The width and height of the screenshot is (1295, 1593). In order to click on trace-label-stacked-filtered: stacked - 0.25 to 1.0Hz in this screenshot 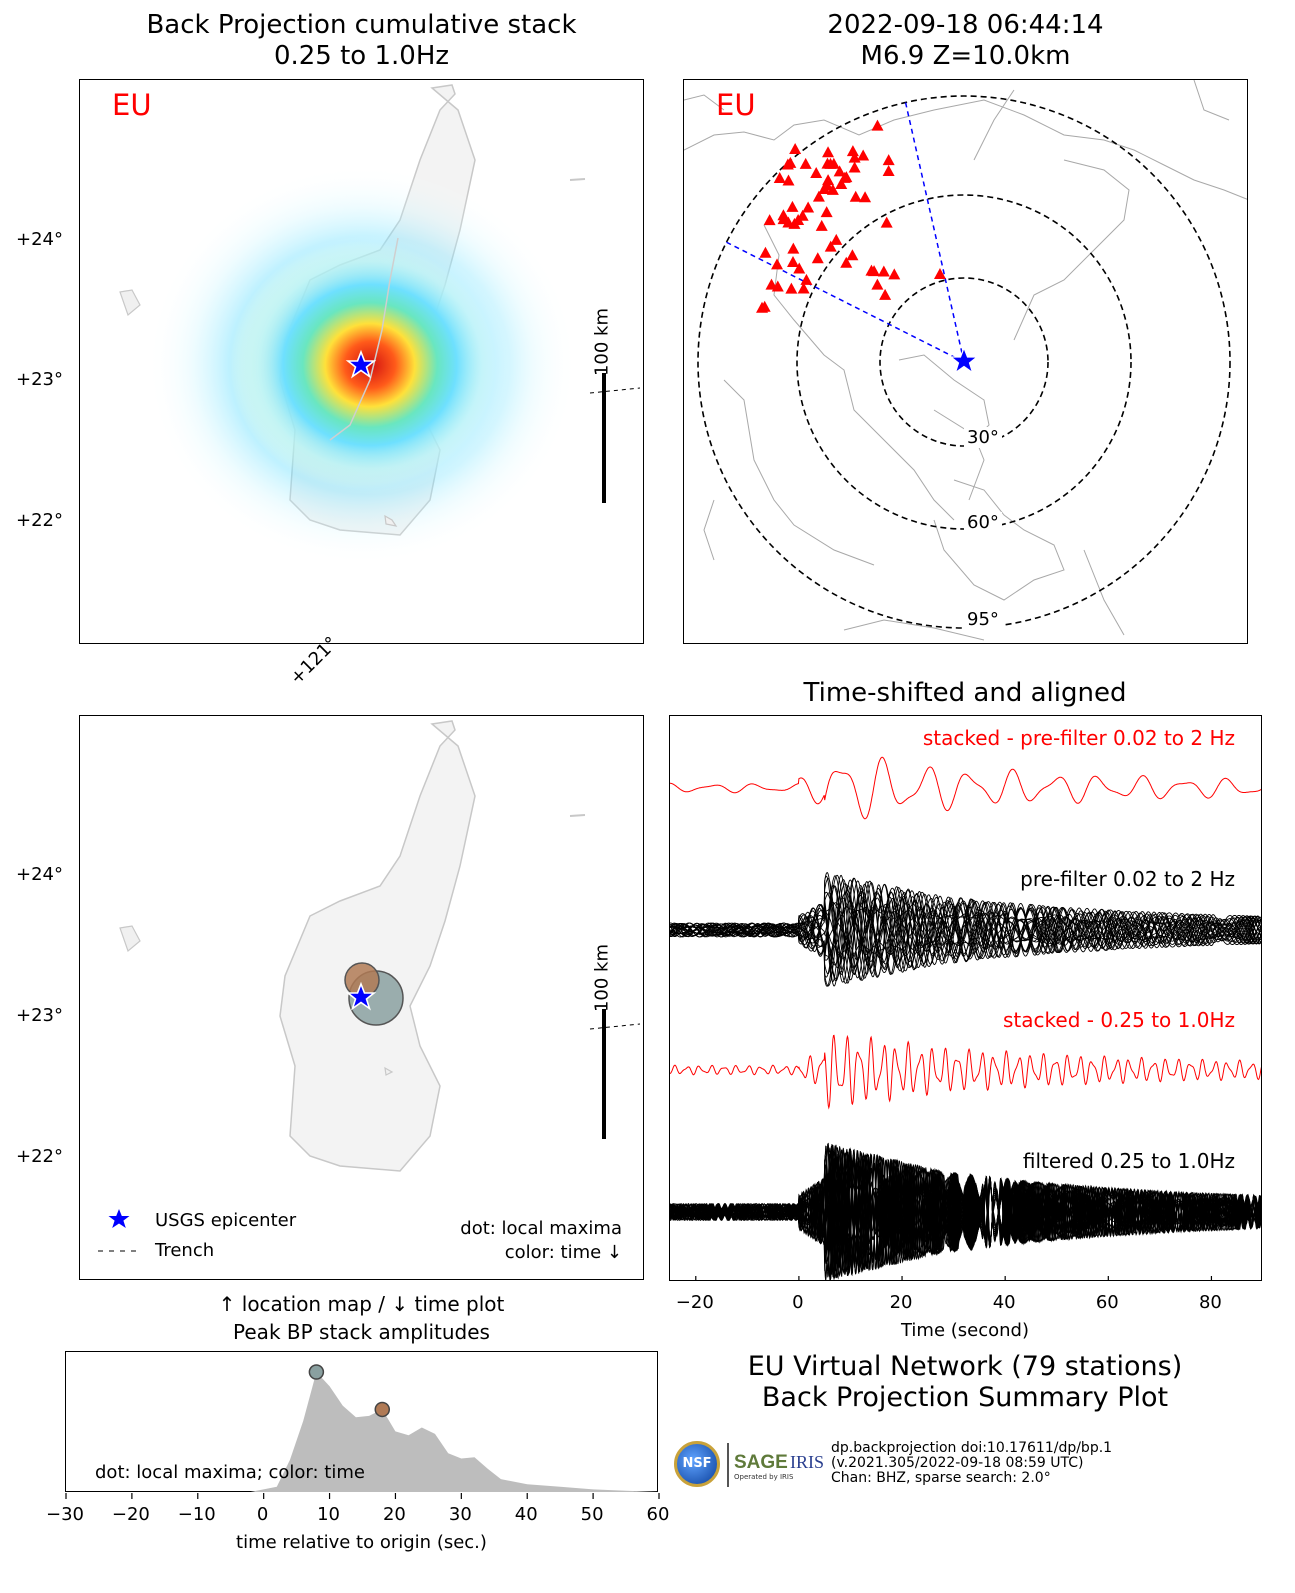, I will do `click(1119, 1020)`.